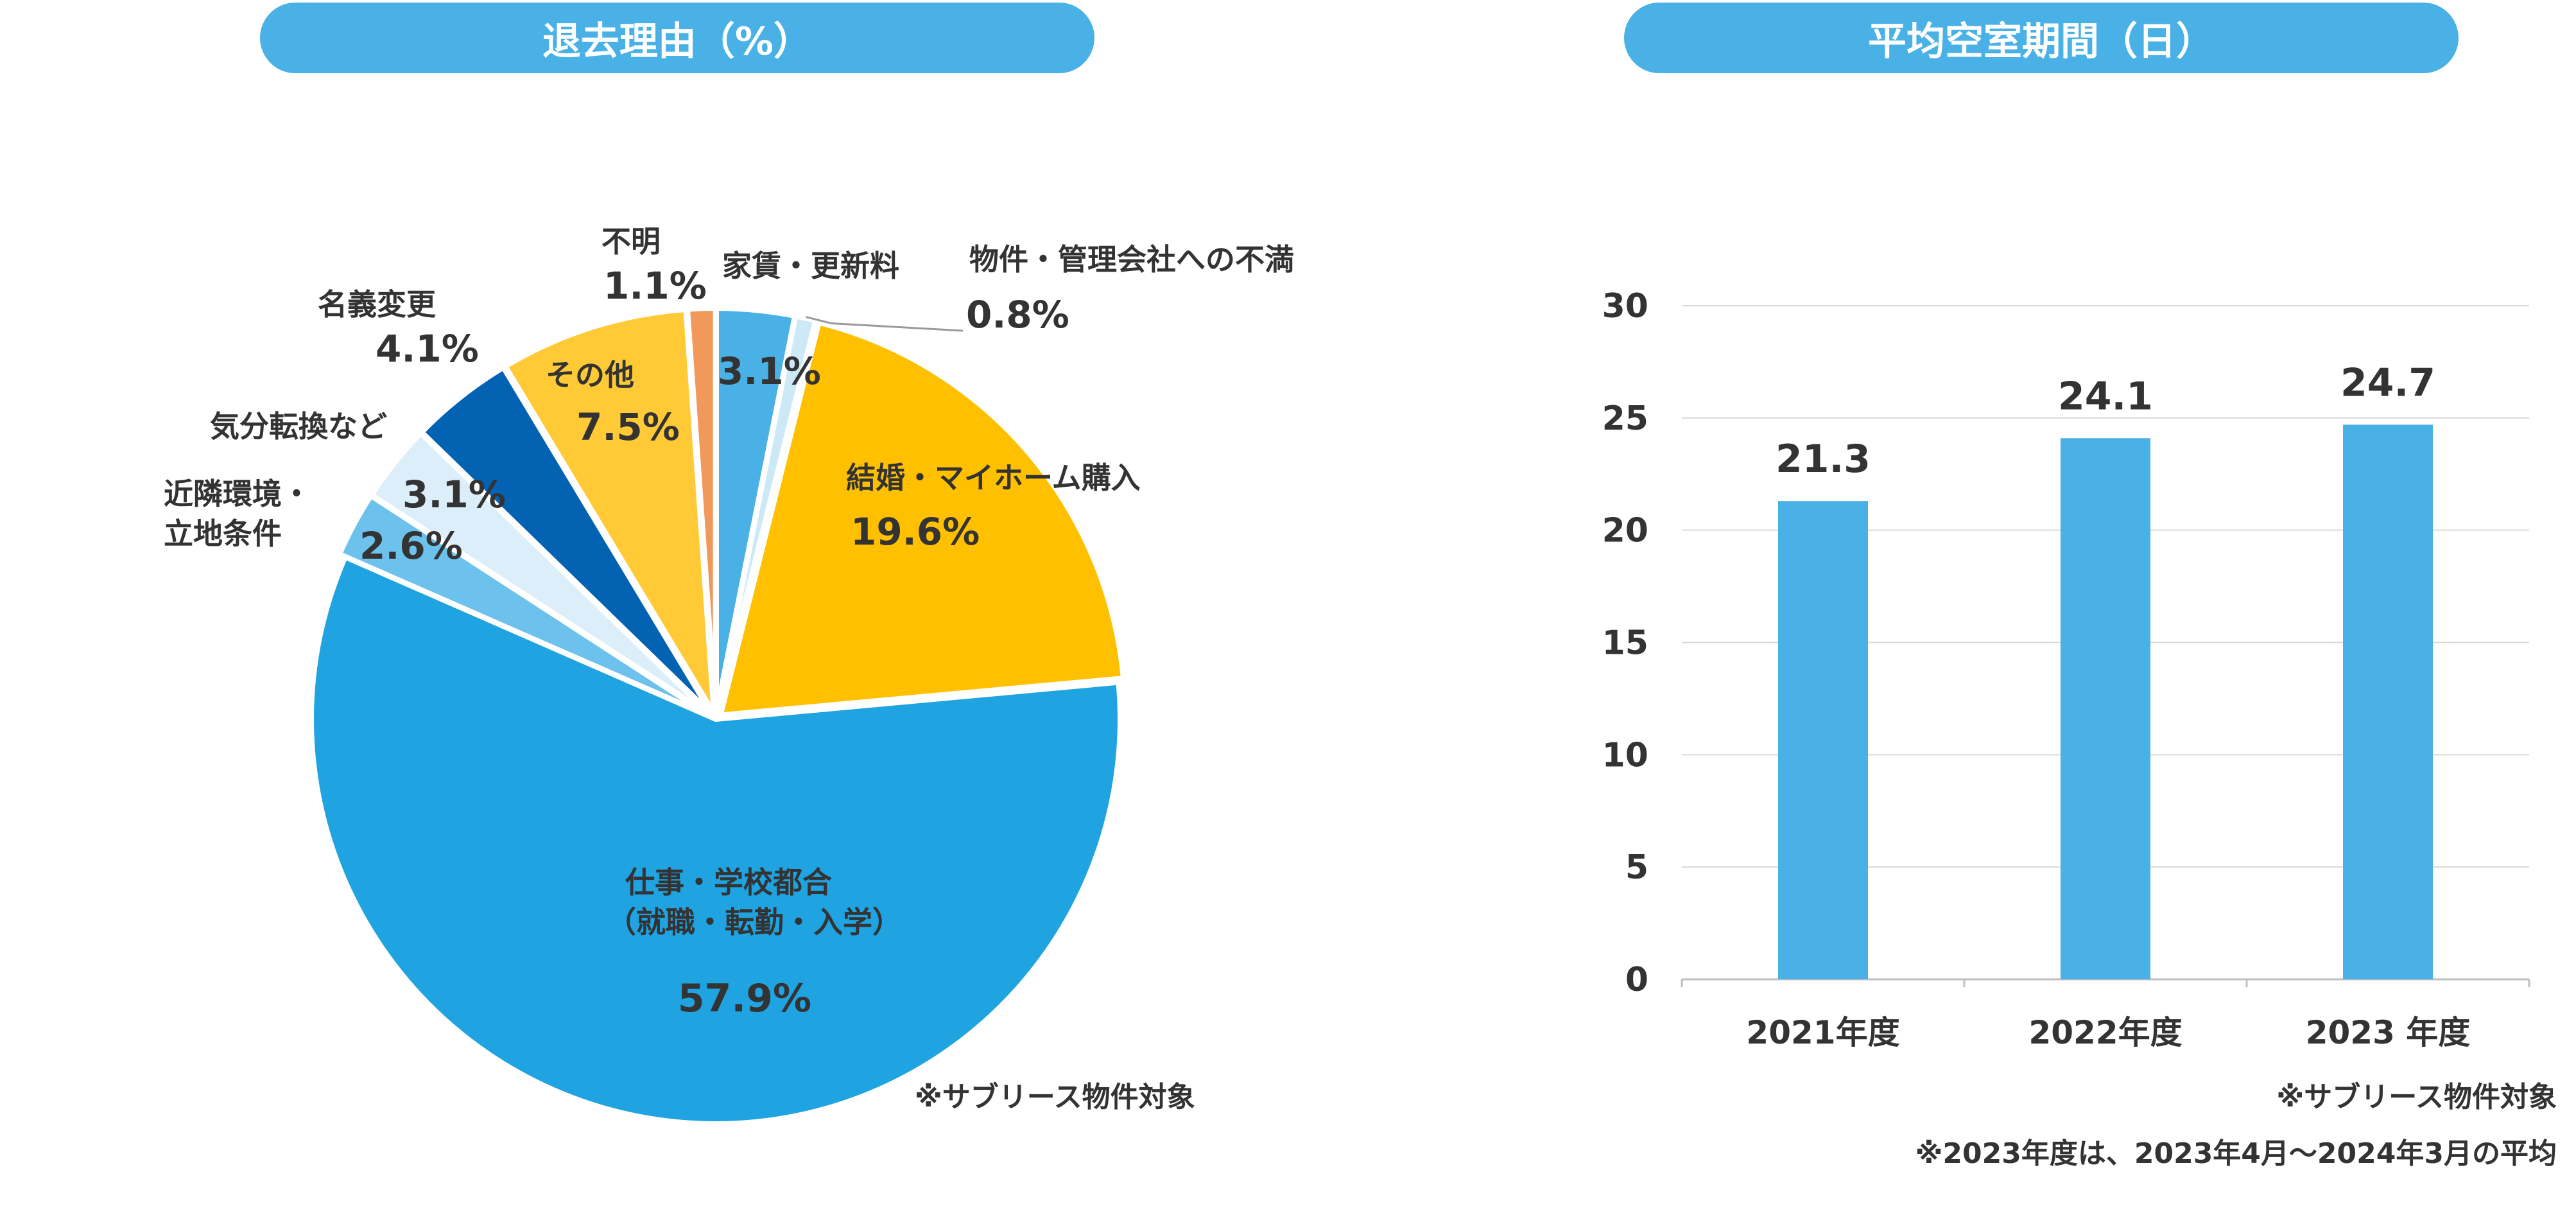  I want to click on pie-value-label: 57.9%, so click(745, 998).